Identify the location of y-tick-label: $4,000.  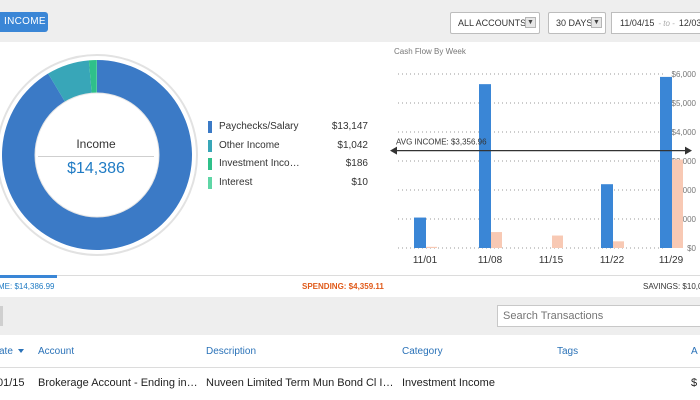
(684, 132).